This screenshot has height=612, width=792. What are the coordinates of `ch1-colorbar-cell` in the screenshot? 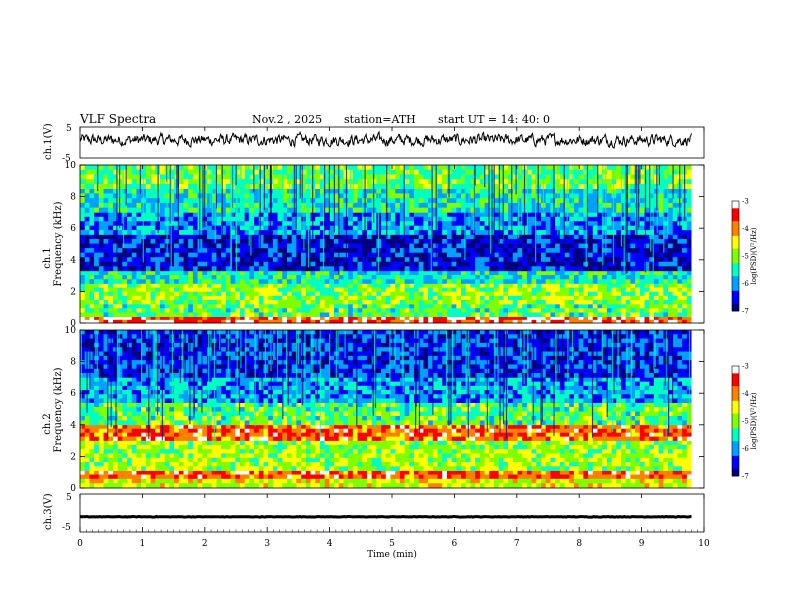 It's located at (735, 286).